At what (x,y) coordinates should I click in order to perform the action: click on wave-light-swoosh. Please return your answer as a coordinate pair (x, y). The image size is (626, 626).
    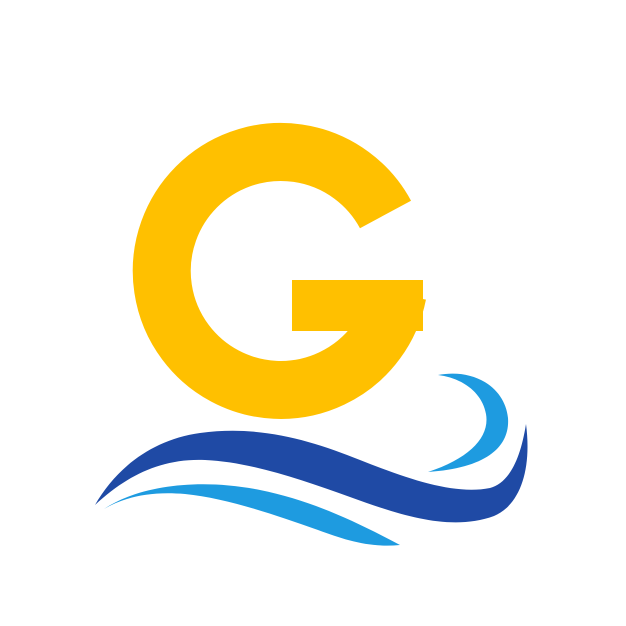
    Looking at the image, I should click on (252, 515).